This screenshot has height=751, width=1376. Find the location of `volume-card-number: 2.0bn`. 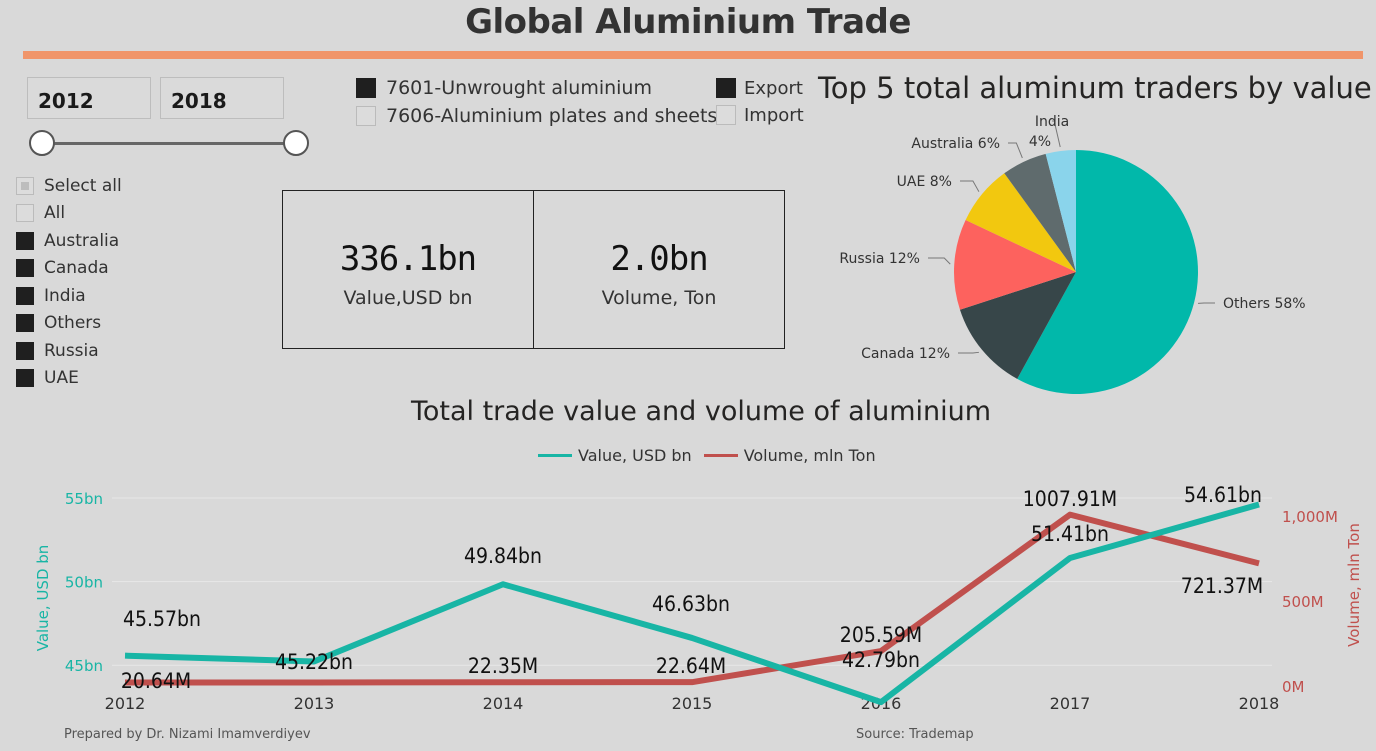

volume-card-number: 2.0bn is located at coordinates (659, 259).